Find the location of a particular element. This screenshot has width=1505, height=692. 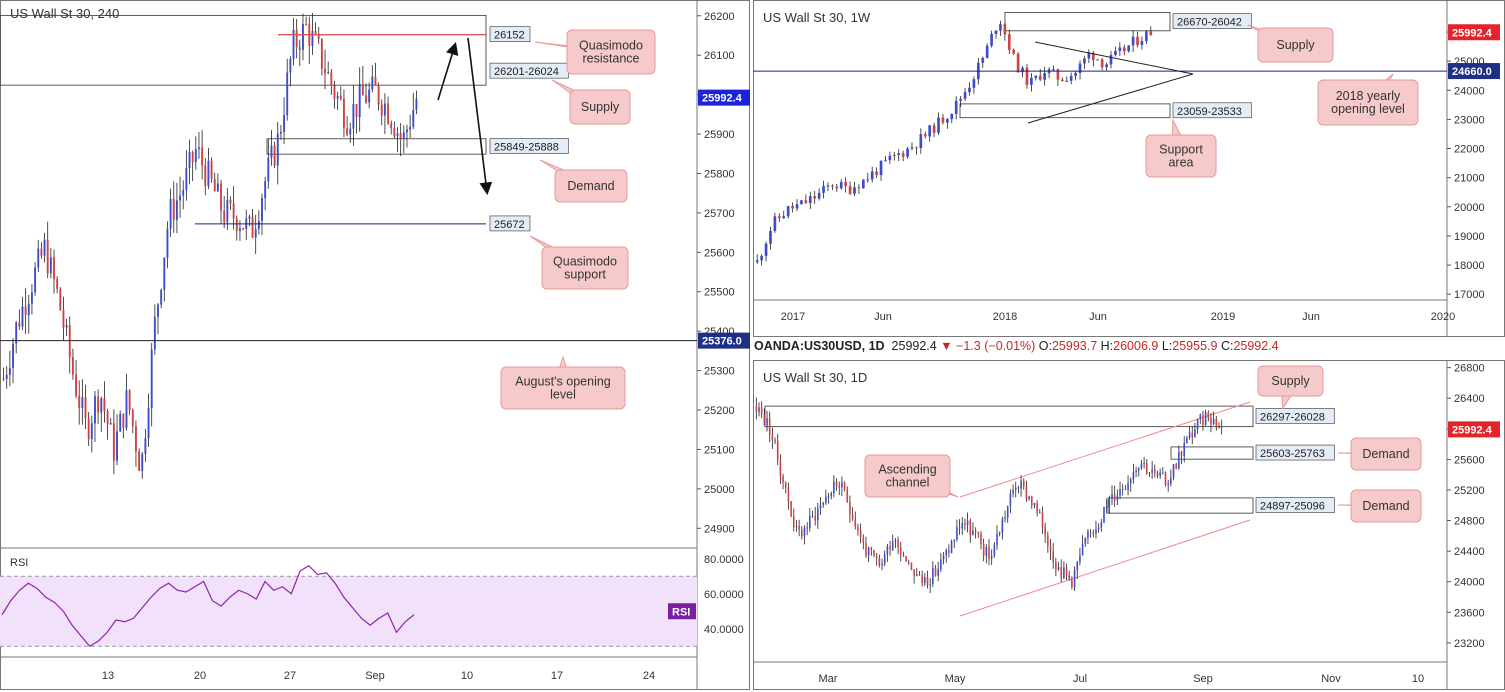

weekly-title: US Wall St 30, 1W is located at coordinates (817, 17).